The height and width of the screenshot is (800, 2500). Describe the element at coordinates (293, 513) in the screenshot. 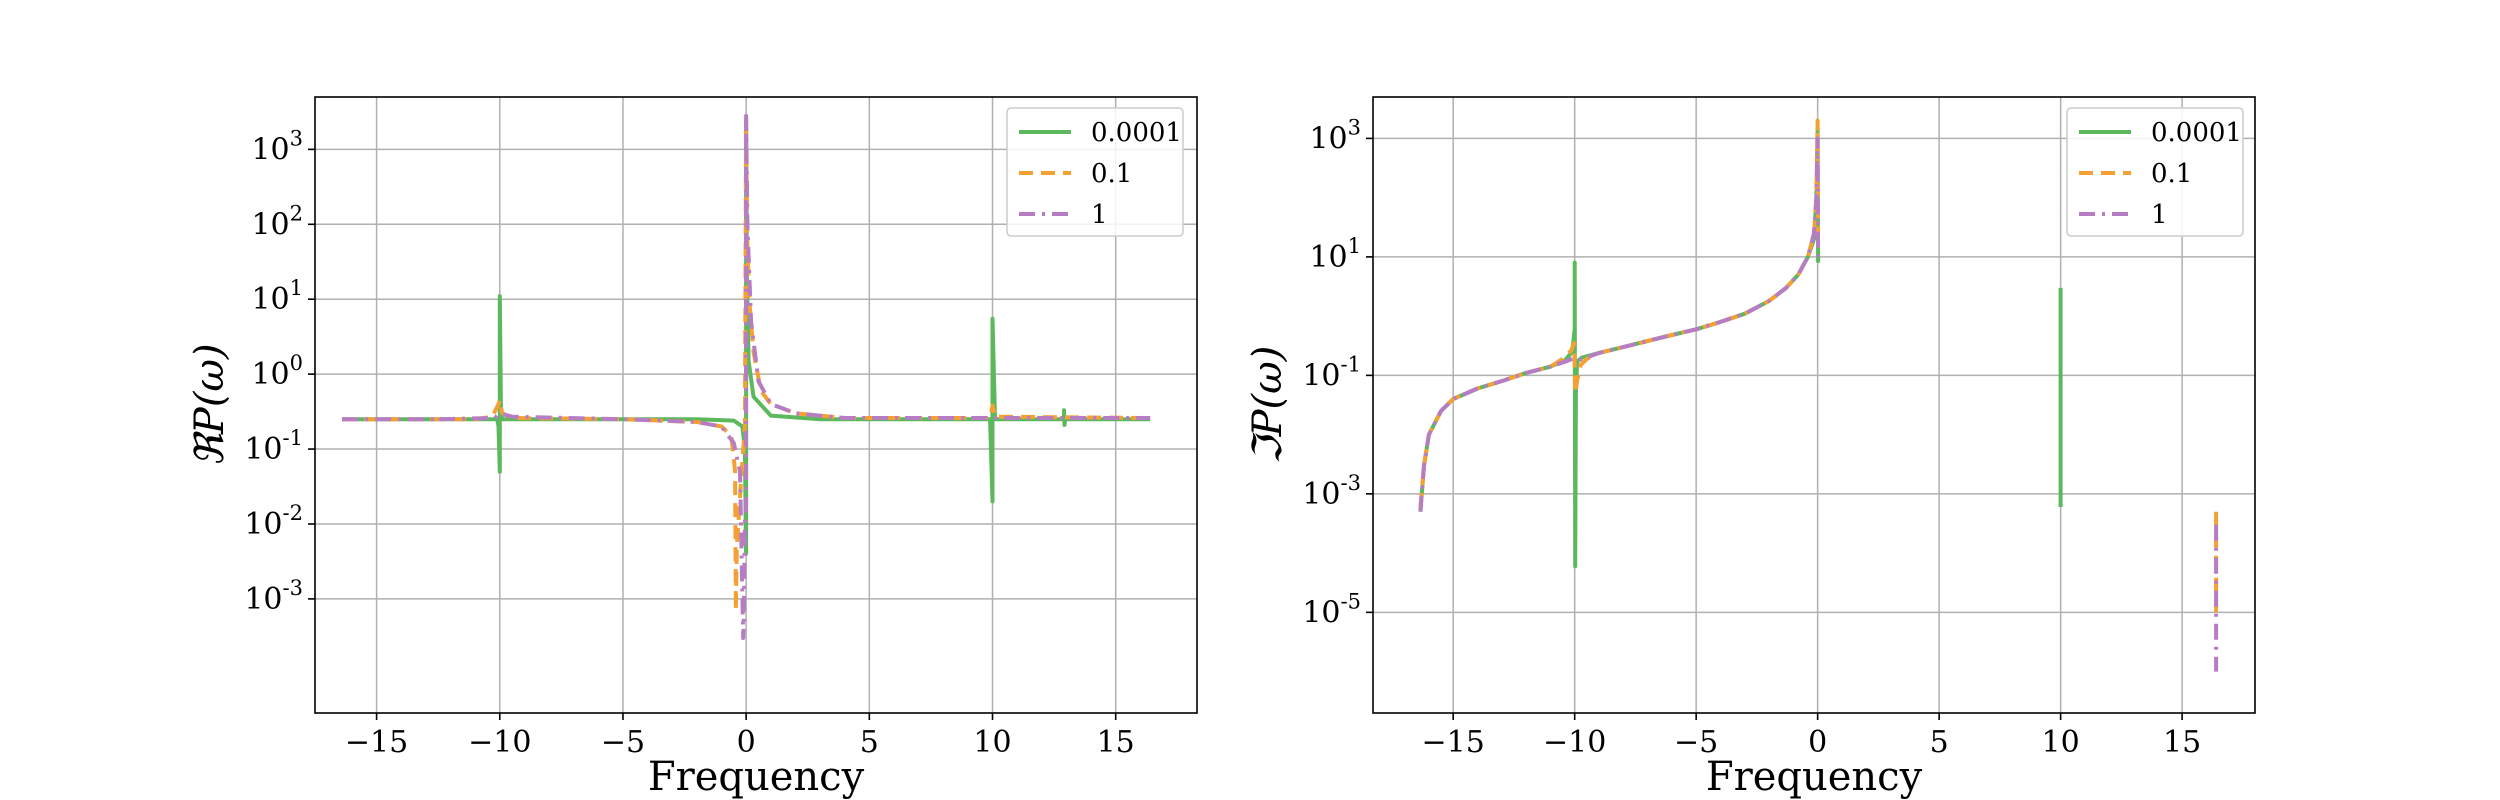

I see `y-tick-exponent: -2` at that location.